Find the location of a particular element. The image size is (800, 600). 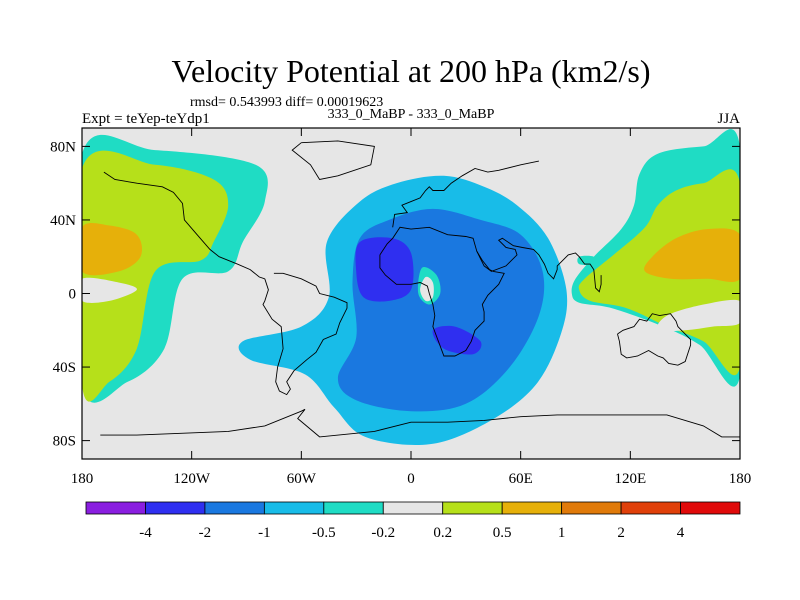

x-tick-label-6: 180 is located at coordinates (740, 479).